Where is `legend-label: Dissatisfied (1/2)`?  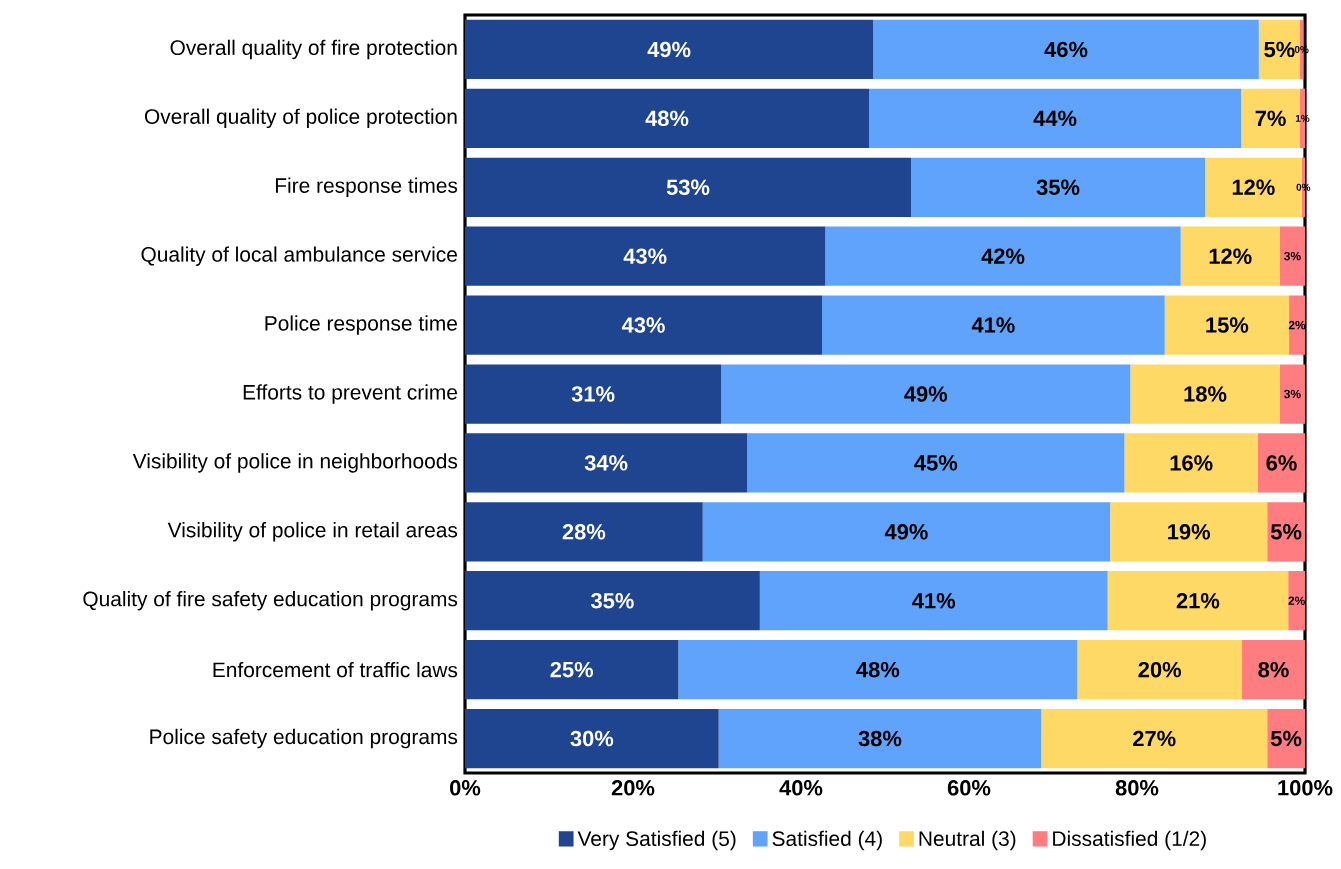
legend-label: Dissatisfied (1/2) is located at coordinates (1129, 840).